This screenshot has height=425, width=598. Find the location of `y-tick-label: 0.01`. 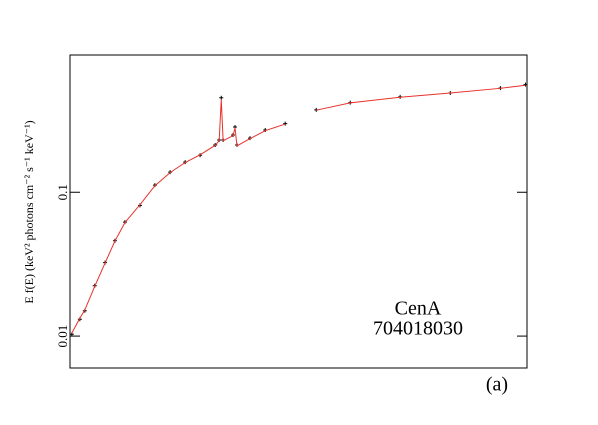

y-tick-label: 0.01 is located at coordinates (62, 336).